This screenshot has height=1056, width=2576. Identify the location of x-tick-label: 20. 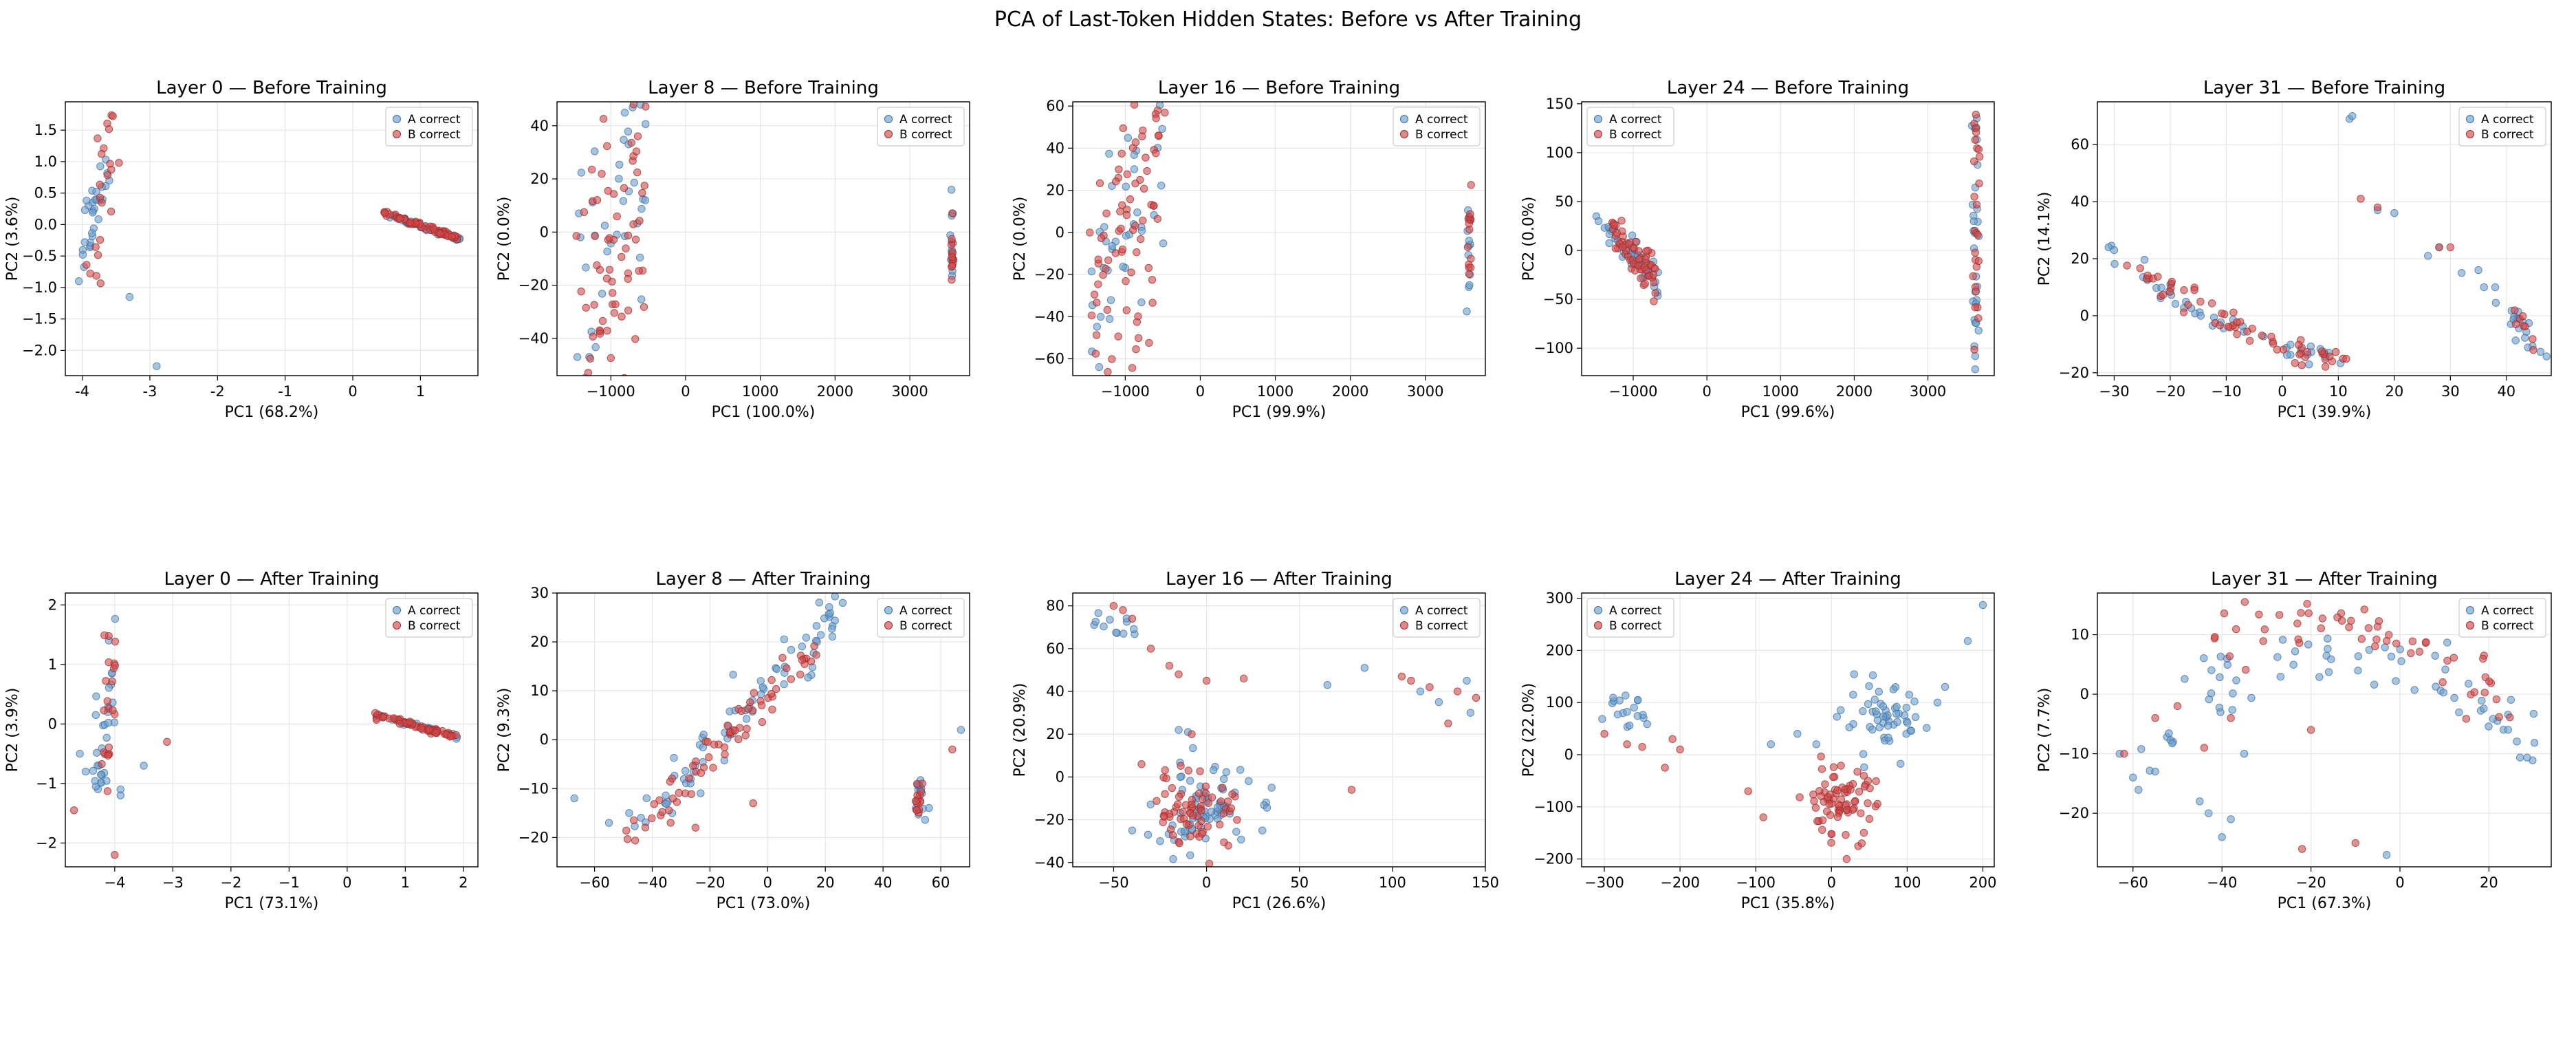
(825, 883).